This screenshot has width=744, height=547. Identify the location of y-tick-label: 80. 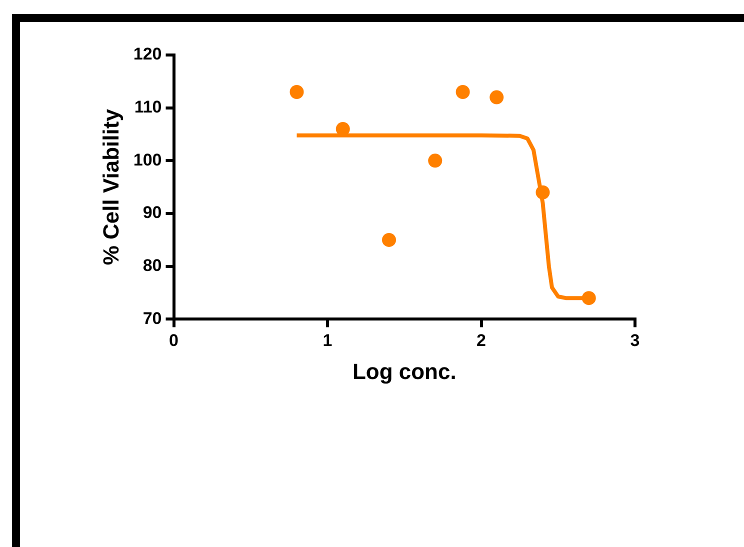
(152, 266).